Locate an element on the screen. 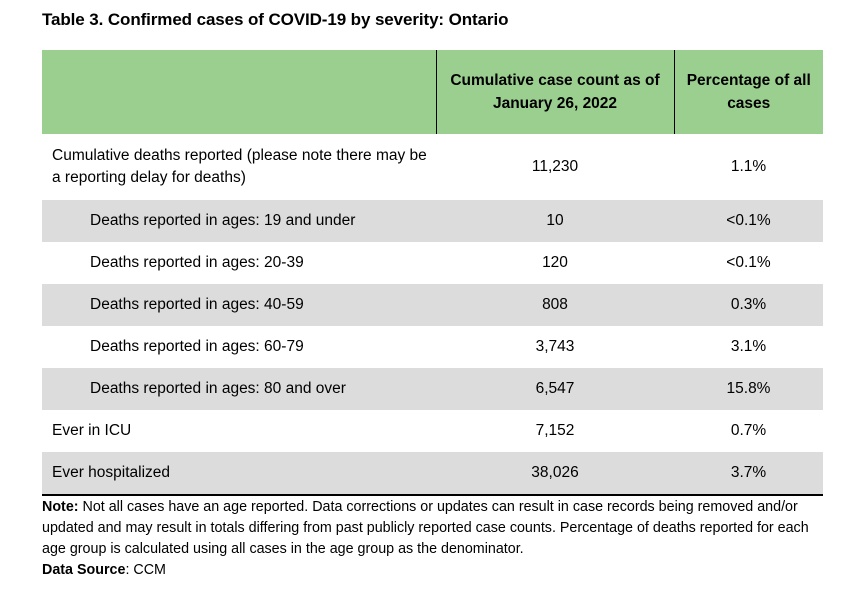 The width and height of the screenshot is (847, 593). table-row: Ever hospitalized 38,026 3.7% is located at coordinates (432, 474).